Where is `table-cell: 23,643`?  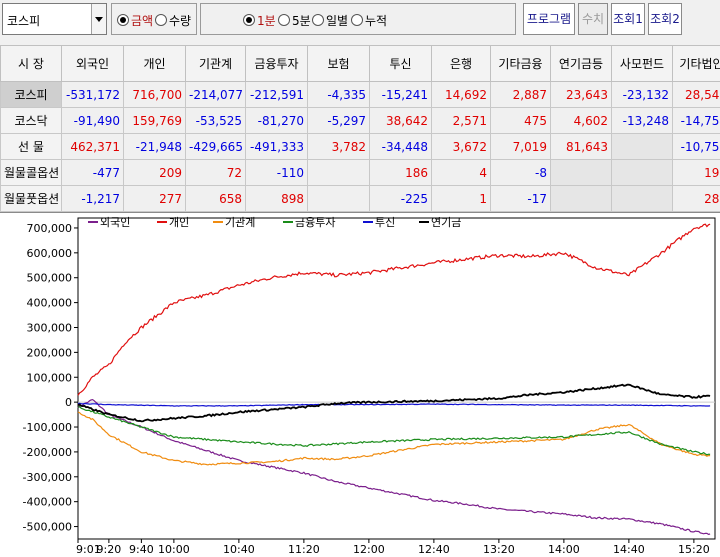
table-cell: 23,643 is located at coordinates (581, 95).